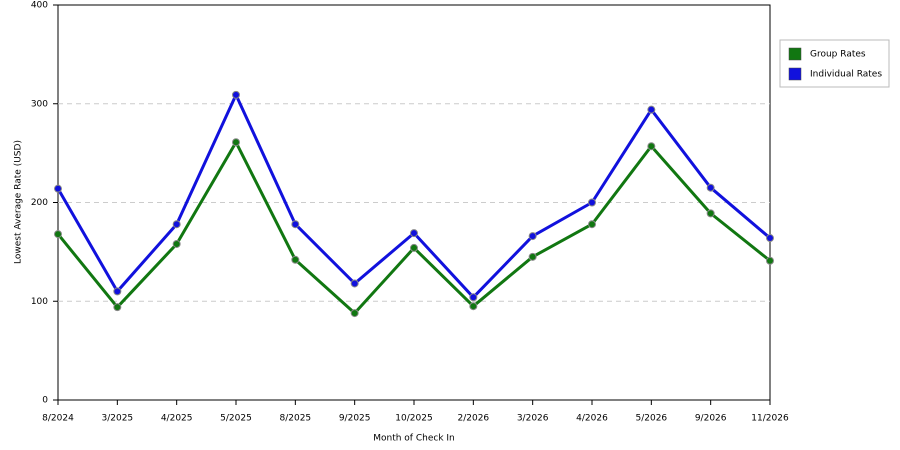  Describe the element at coordinates (355, 419) in the screenshot. I see `x-tick-label: 9/2025` at that location.